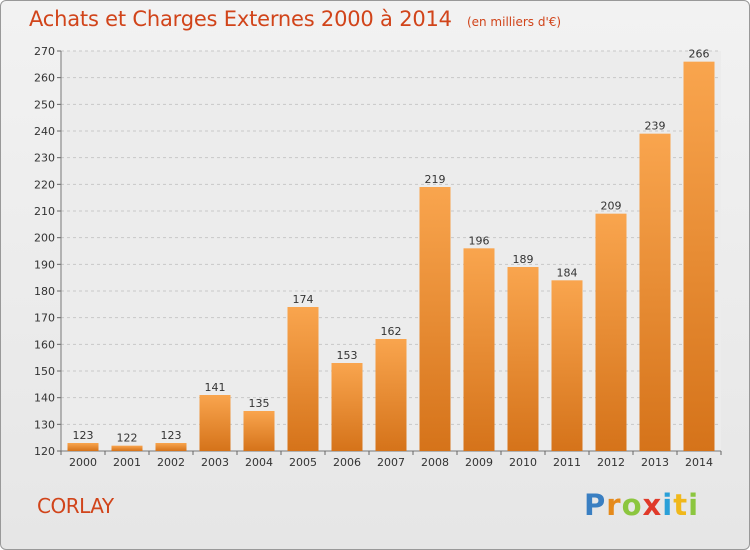 This screenshot has height=550, width=750. What do you see at coordinates (347, 355) in the screenshot?
I see `data-label: 153` at bounding box center [347, 355].